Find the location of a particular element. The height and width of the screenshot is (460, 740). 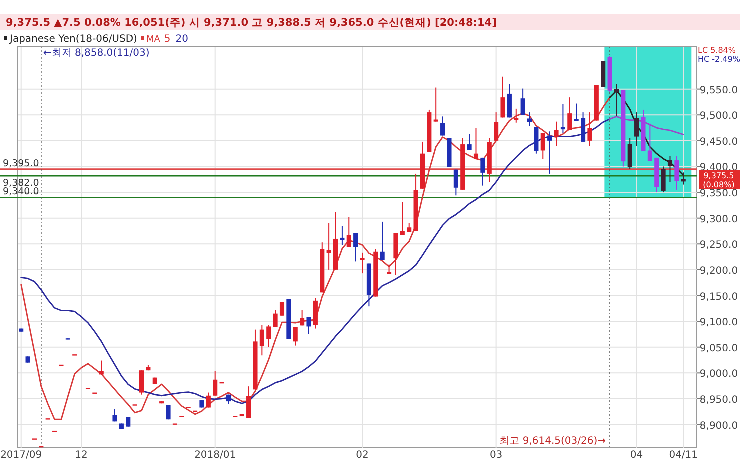

line-series is located at coordinates (646, 126).